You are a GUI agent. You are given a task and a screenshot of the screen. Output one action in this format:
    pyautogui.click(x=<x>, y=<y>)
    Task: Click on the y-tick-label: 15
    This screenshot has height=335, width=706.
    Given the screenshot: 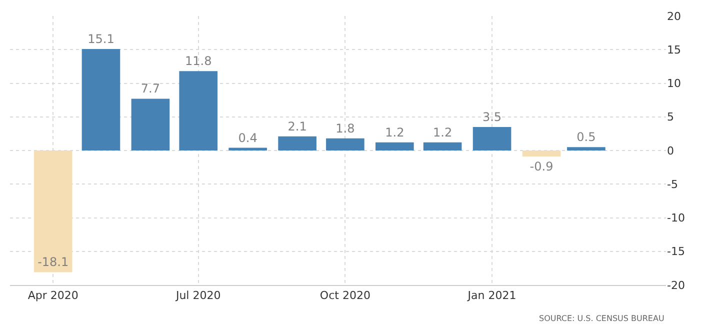 What is the action you would take?
    pyautogui.click(x=674, y=49)
    